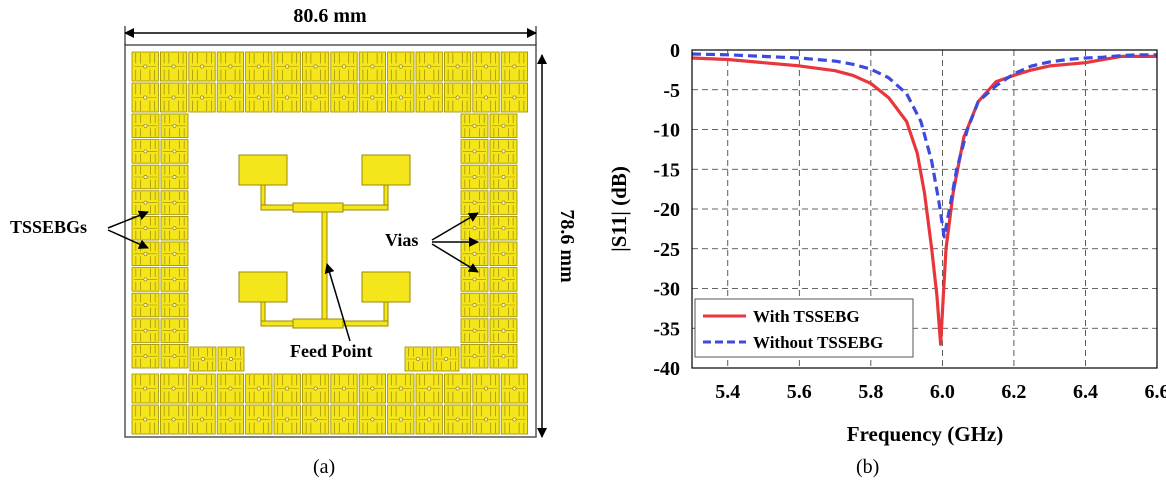 Image resolution: width=1166 pixels, height=485 pixels. What do you see at coordinates (318, 207) in the screenshot?
I see `feed-quarter-wave-top` at bounding box center [318, 207].